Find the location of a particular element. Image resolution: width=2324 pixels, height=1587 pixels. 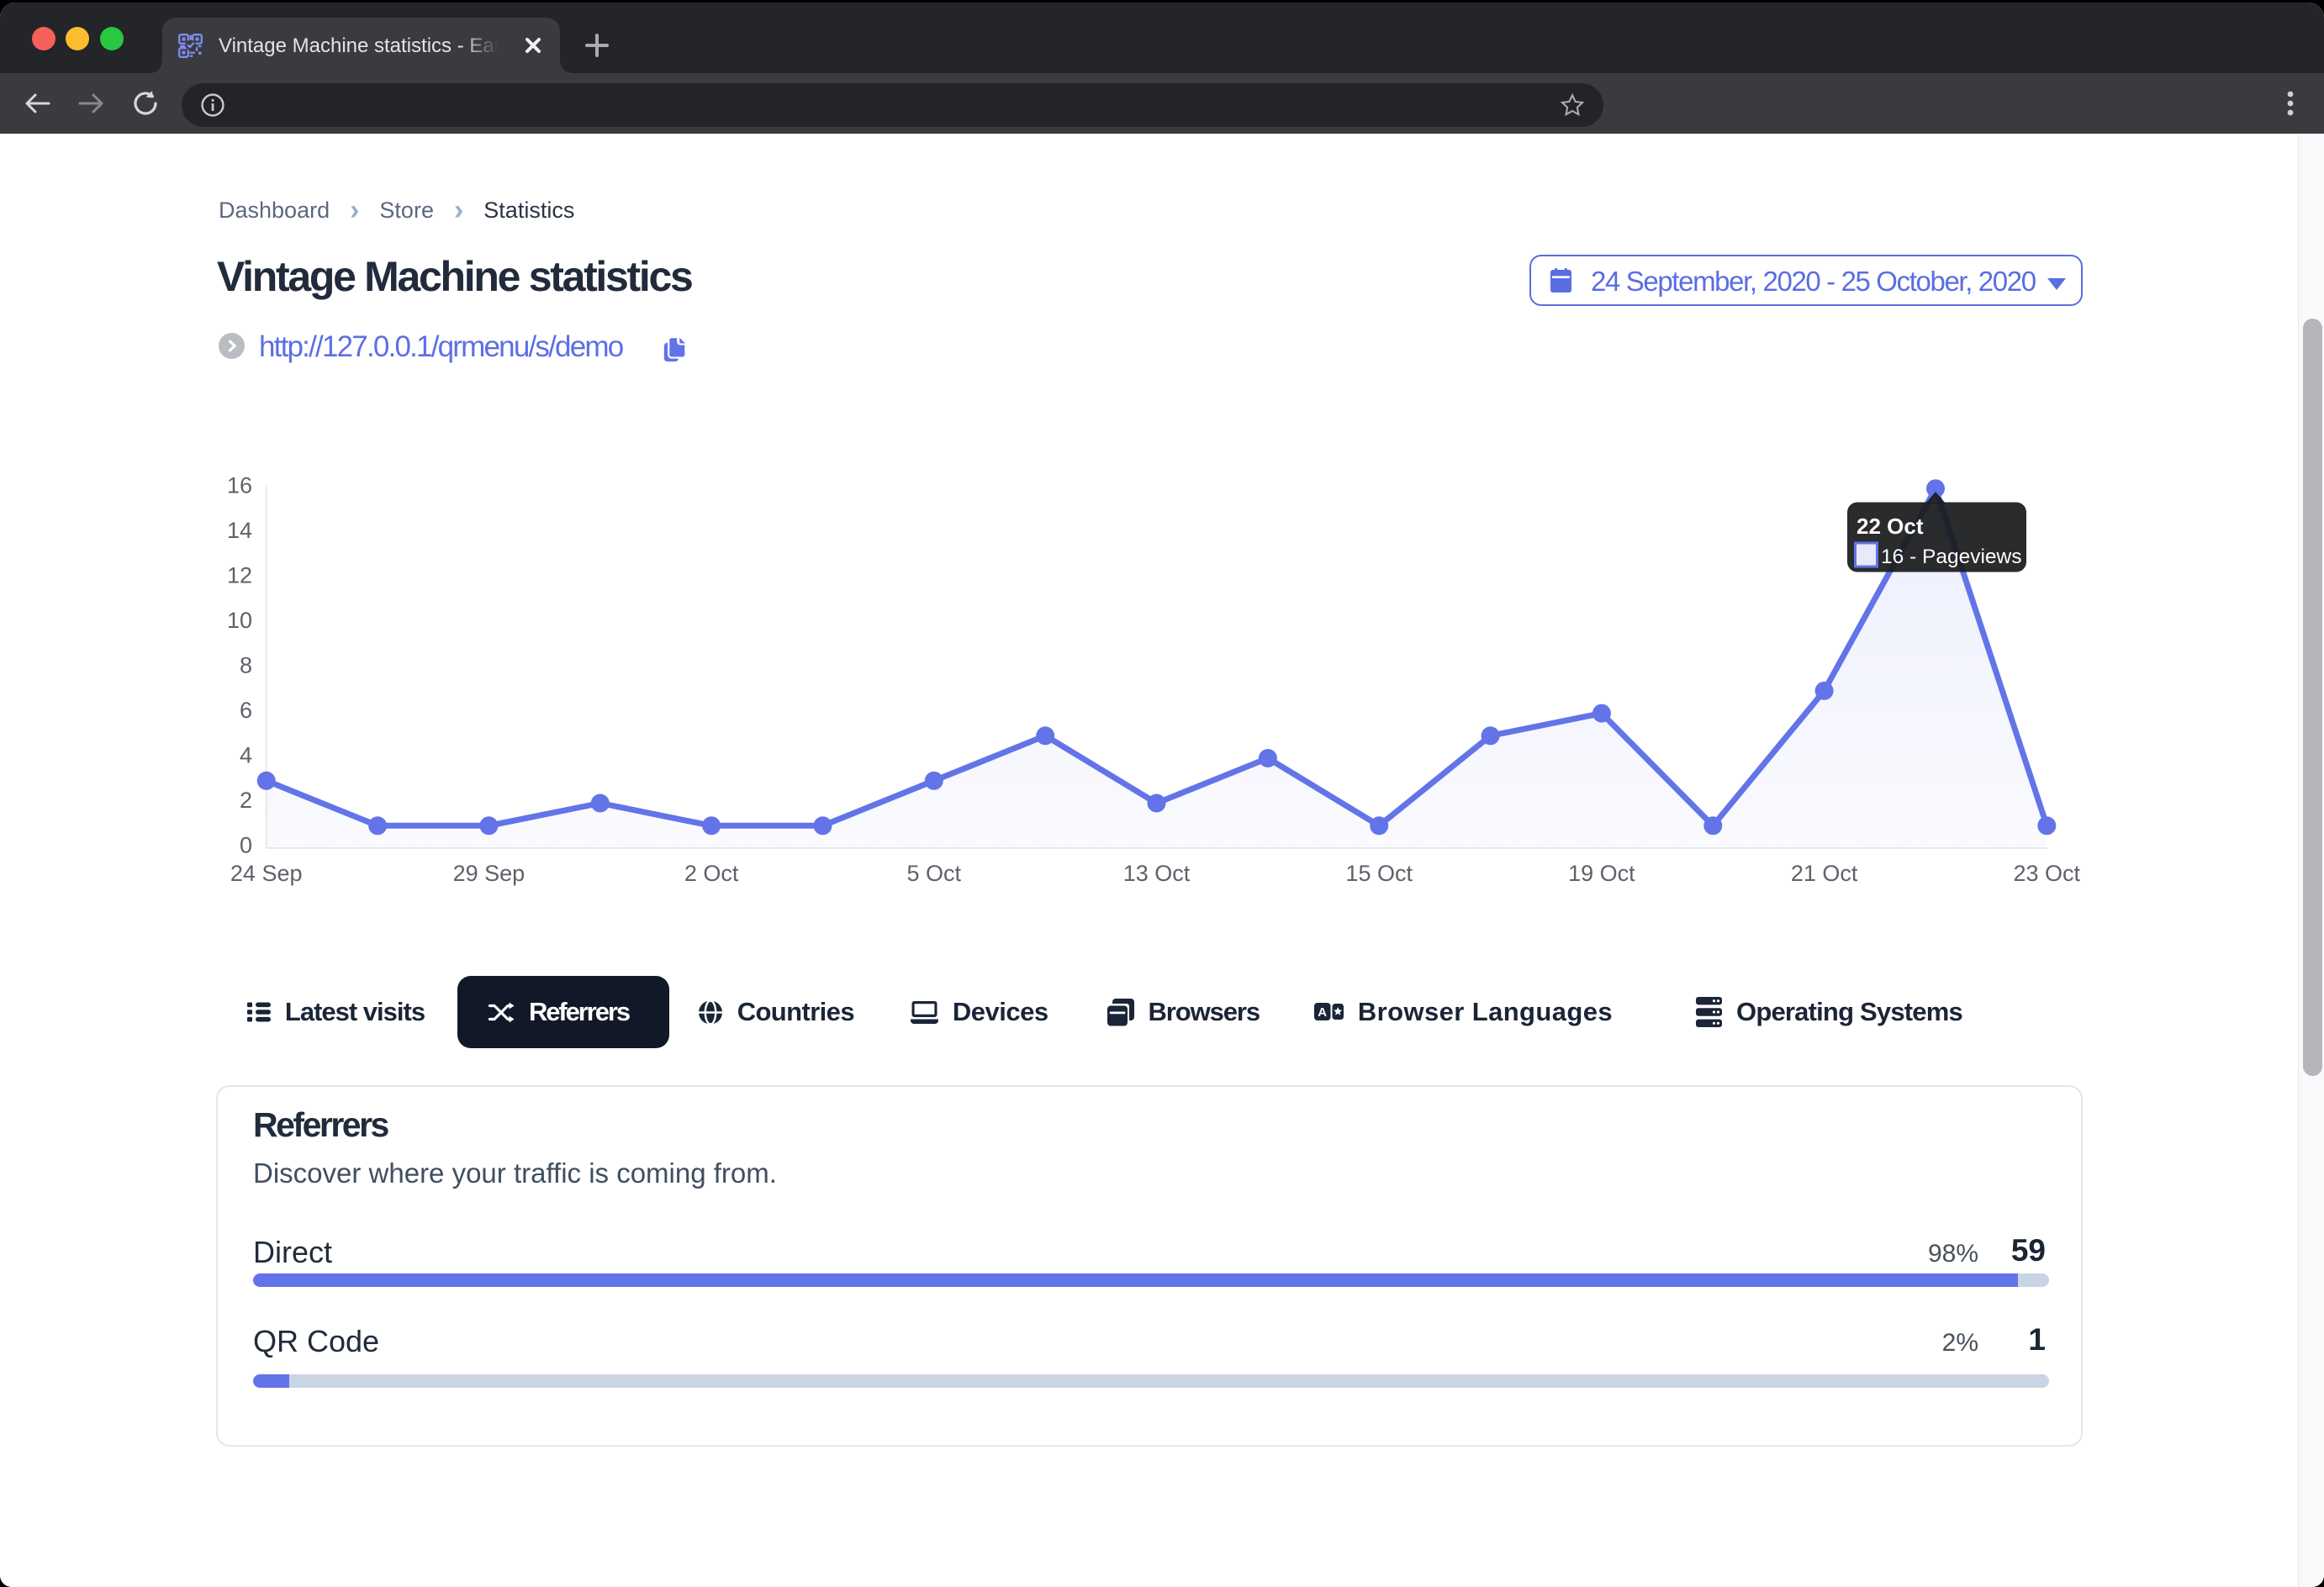

svg-text: 8 is located at coordinates (246, 665).